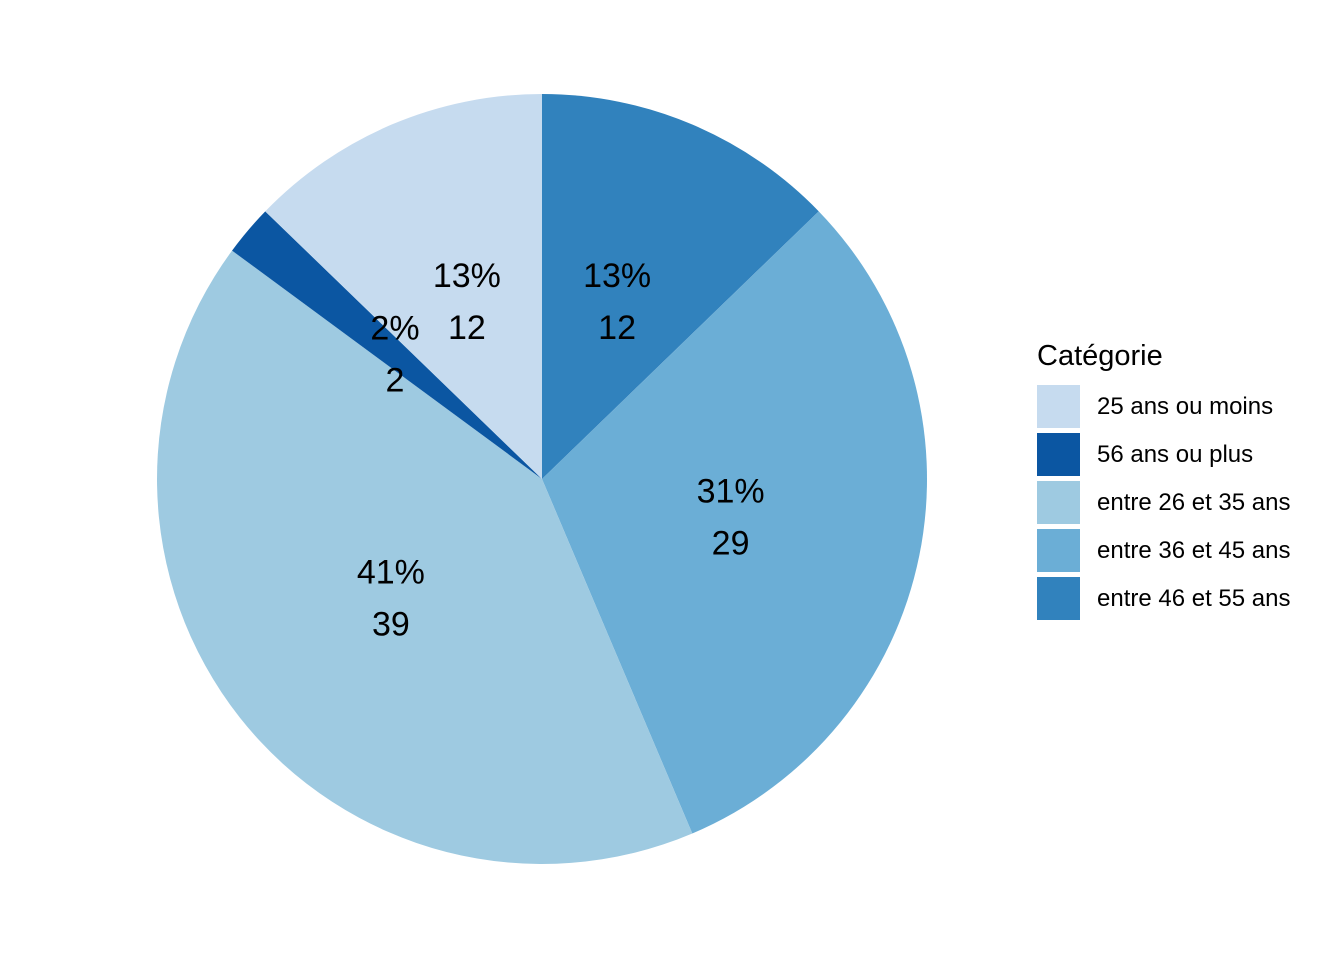 The width and height of the screenshot is (1344, 960). I want to click on slice-percent-label: 41%, so click(391, 572).